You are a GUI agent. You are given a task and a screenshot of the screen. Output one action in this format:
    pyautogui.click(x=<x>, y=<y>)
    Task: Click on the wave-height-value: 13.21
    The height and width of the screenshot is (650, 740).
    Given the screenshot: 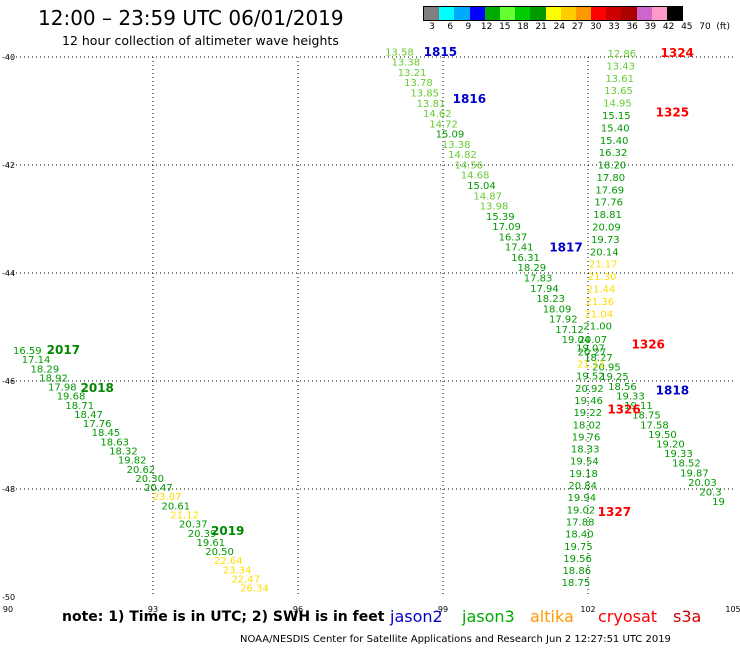 What is the action you would take?
    pyautogui.click(x=412, y=73)
    